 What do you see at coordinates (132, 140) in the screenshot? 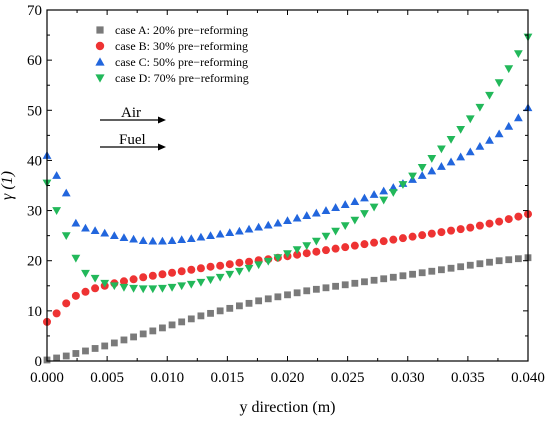
I see `fuel-label: Fuel` at bounding box center [132, 140].